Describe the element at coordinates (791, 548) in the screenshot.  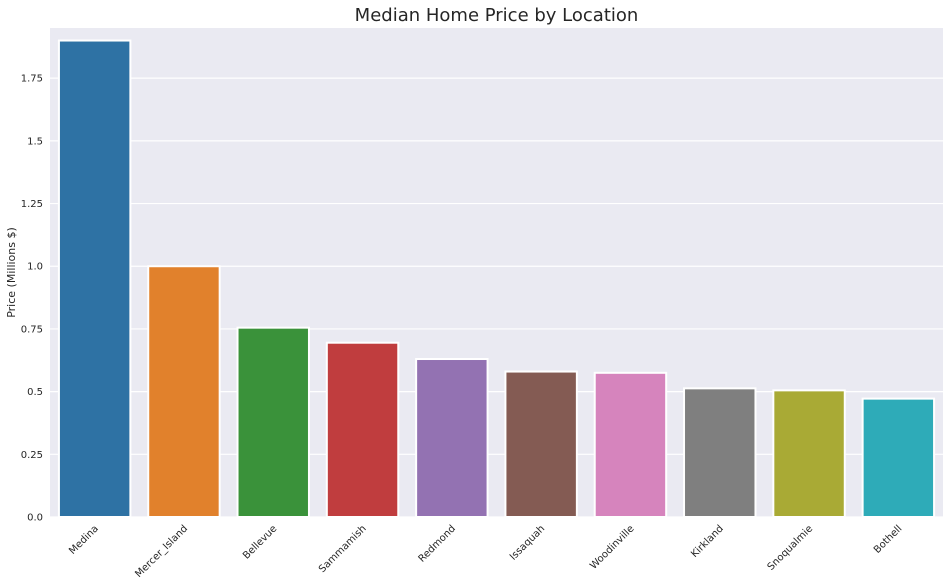
I see `x-tick-label: Snoqualmie` at that location.